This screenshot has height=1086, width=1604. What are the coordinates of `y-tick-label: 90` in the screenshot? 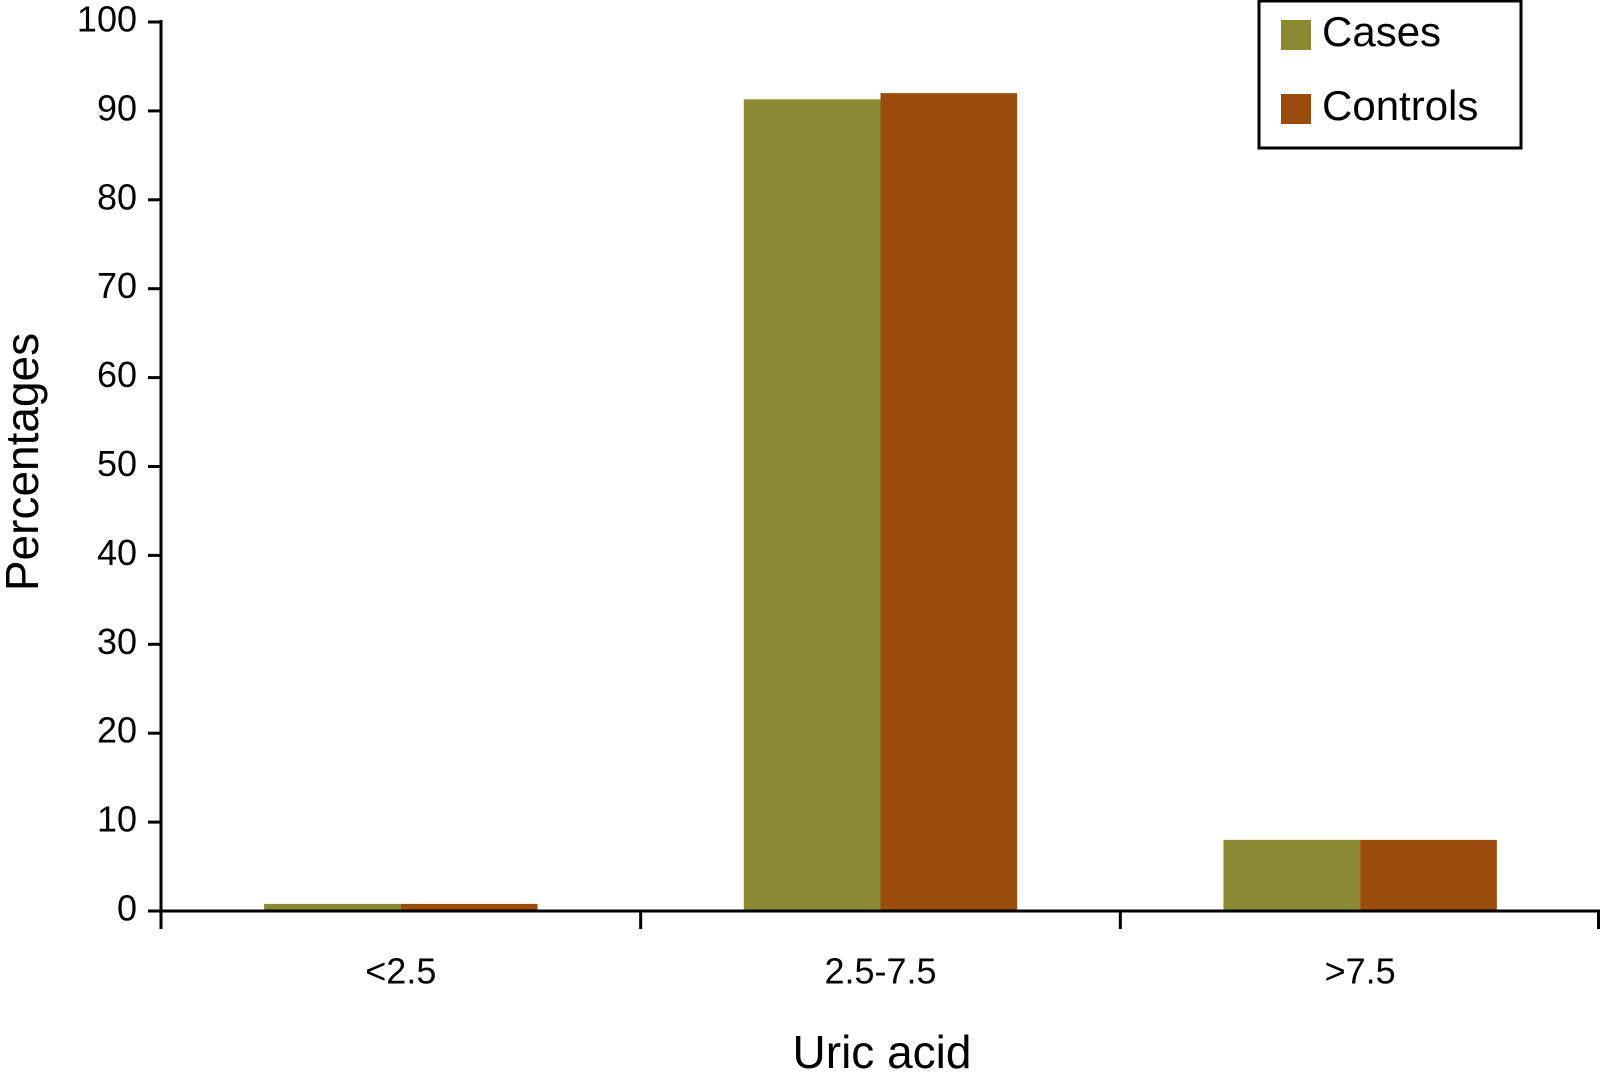 It's located at (117, 107).